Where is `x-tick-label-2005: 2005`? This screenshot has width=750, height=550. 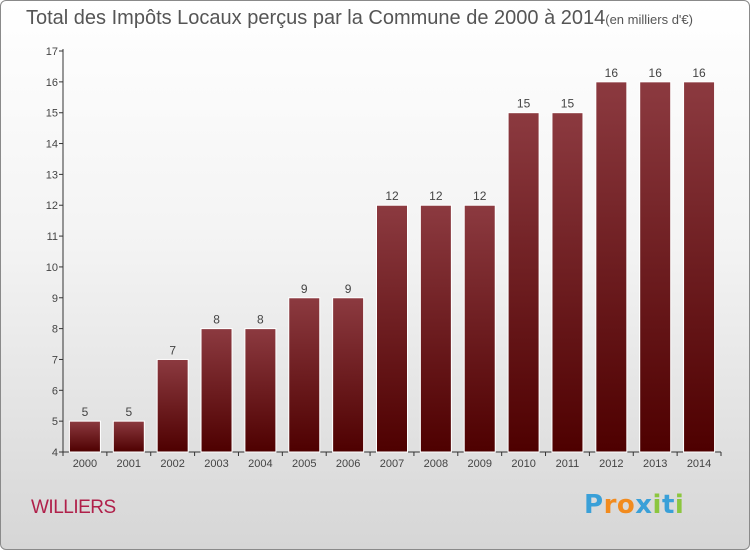
x-tick-label-2005: 2005 is located at coordinates (304, 464).